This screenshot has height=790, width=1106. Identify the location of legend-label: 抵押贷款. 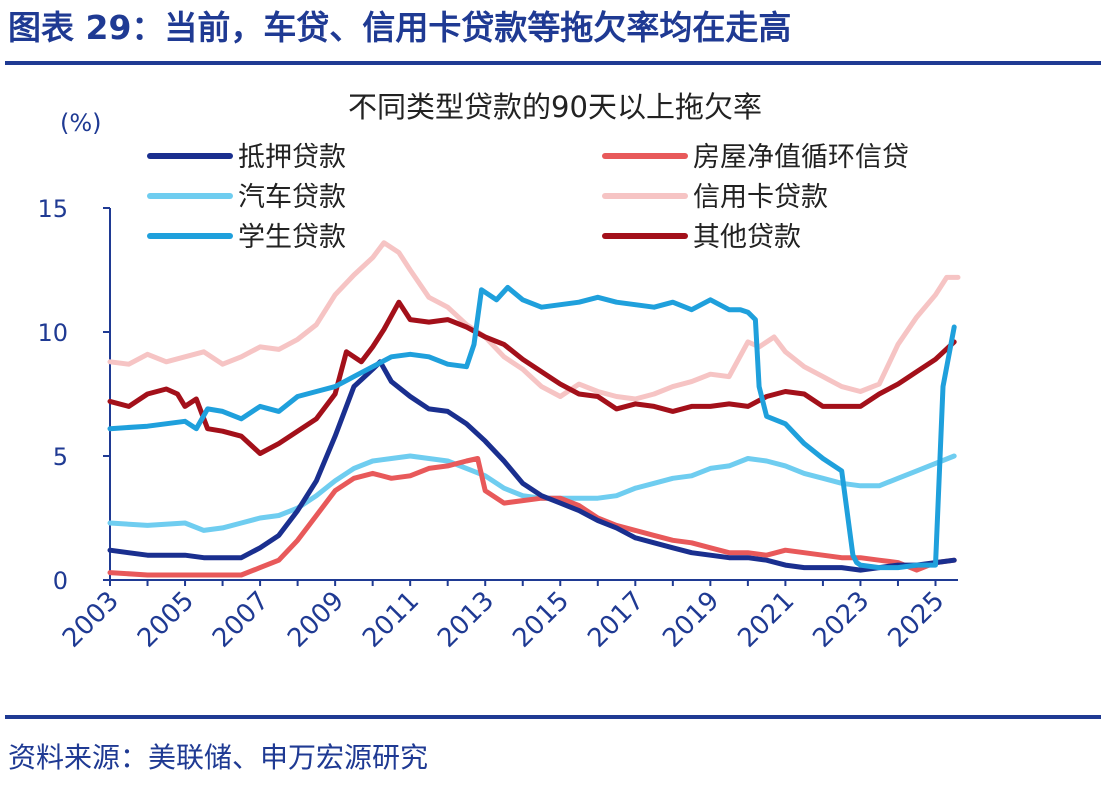
(292, 157).